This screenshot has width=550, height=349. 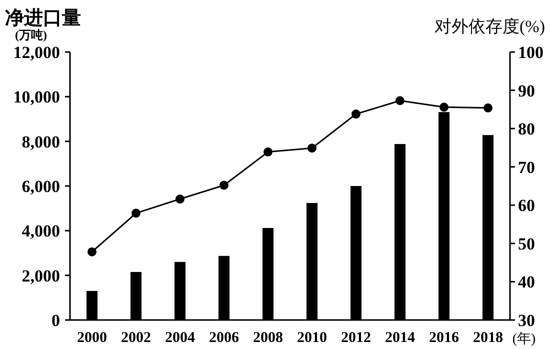 I want to click on y2-tick-label: 100, so click(x=531, y=52).